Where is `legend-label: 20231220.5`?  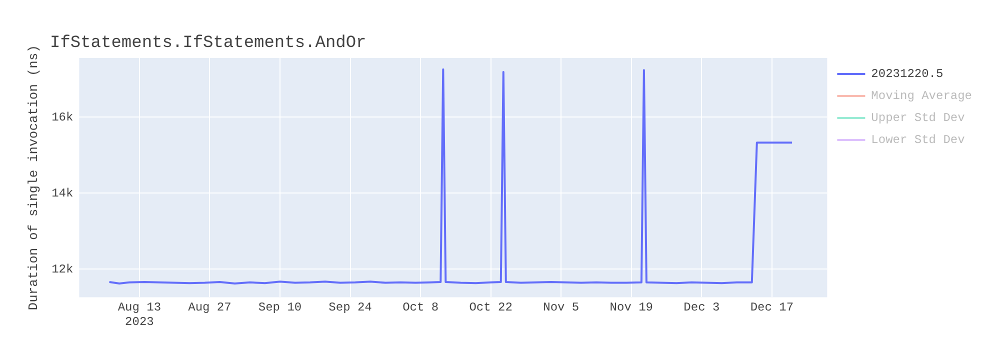
legend-label: 20231220.5 is located at coordinates (907, 74).